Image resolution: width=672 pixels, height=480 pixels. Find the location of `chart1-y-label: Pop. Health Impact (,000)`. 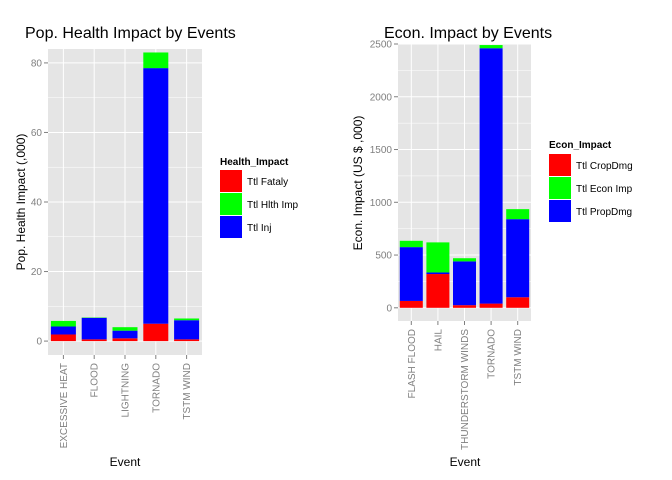

chart1-y-label: Pop. Health Impact (,000) is located at coordinates (21, 202).